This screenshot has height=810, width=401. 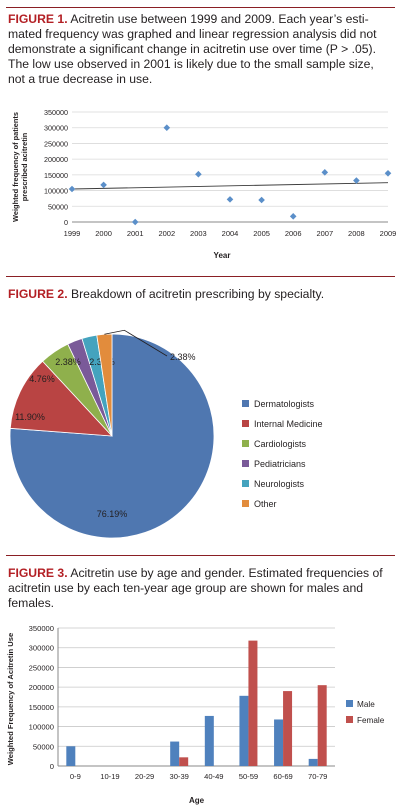 I want to click on x-tick-label: 70-79, so click(x=317, y=776).